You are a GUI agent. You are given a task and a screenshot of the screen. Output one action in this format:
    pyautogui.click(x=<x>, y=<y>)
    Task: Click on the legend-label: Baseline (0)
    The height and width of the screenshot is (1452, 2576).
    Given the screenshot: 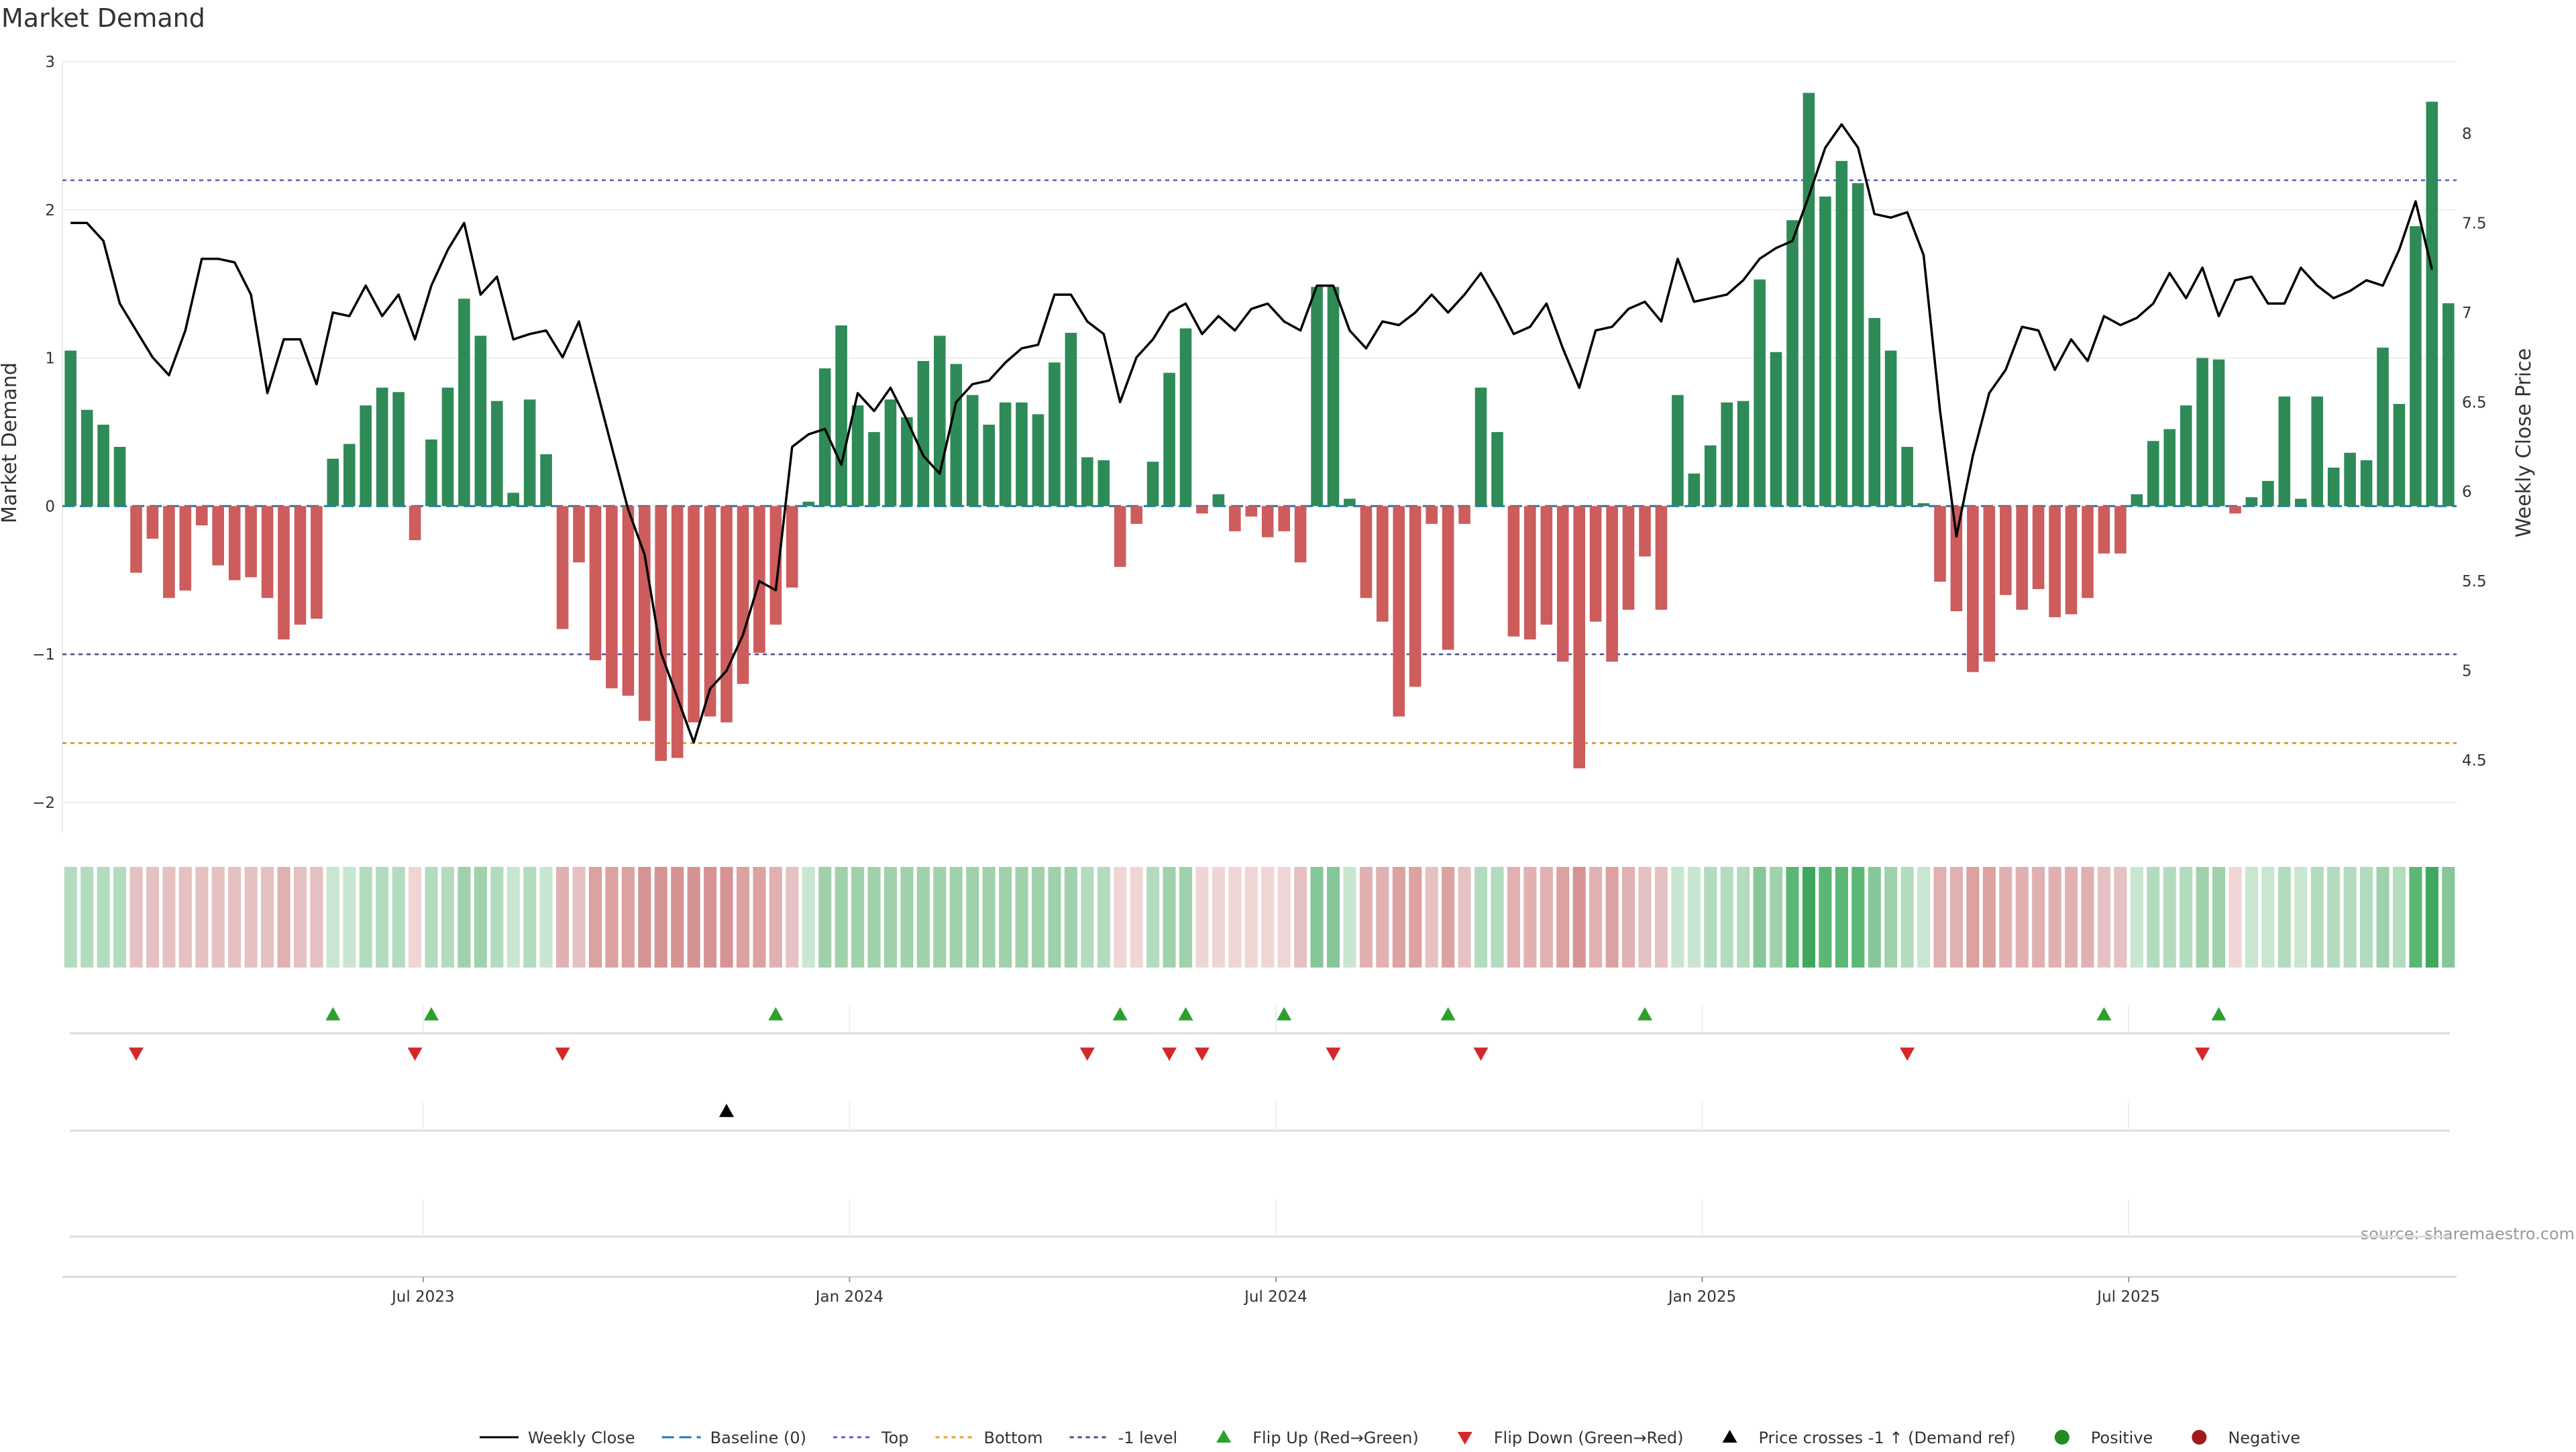 What is the action you would take?
    pyautogui.click(x=758, y=1438)
    